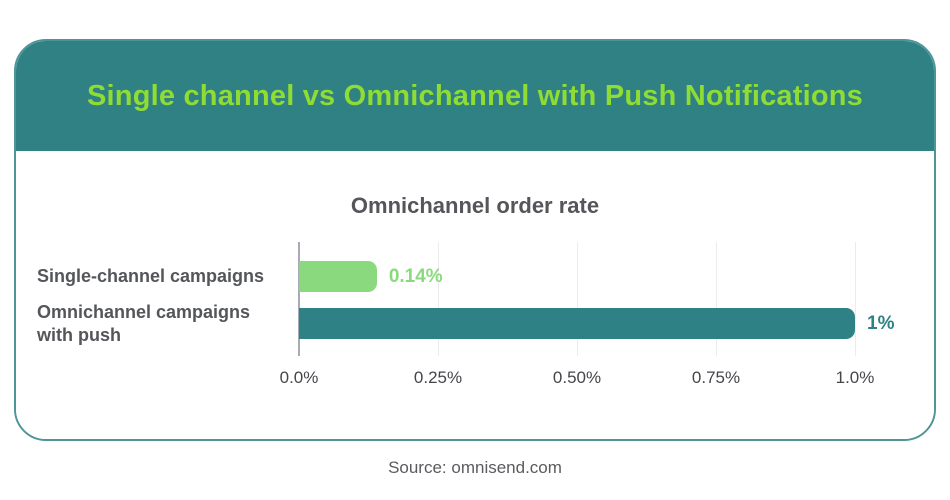  I want to click on plot-area, so click(577, 299).